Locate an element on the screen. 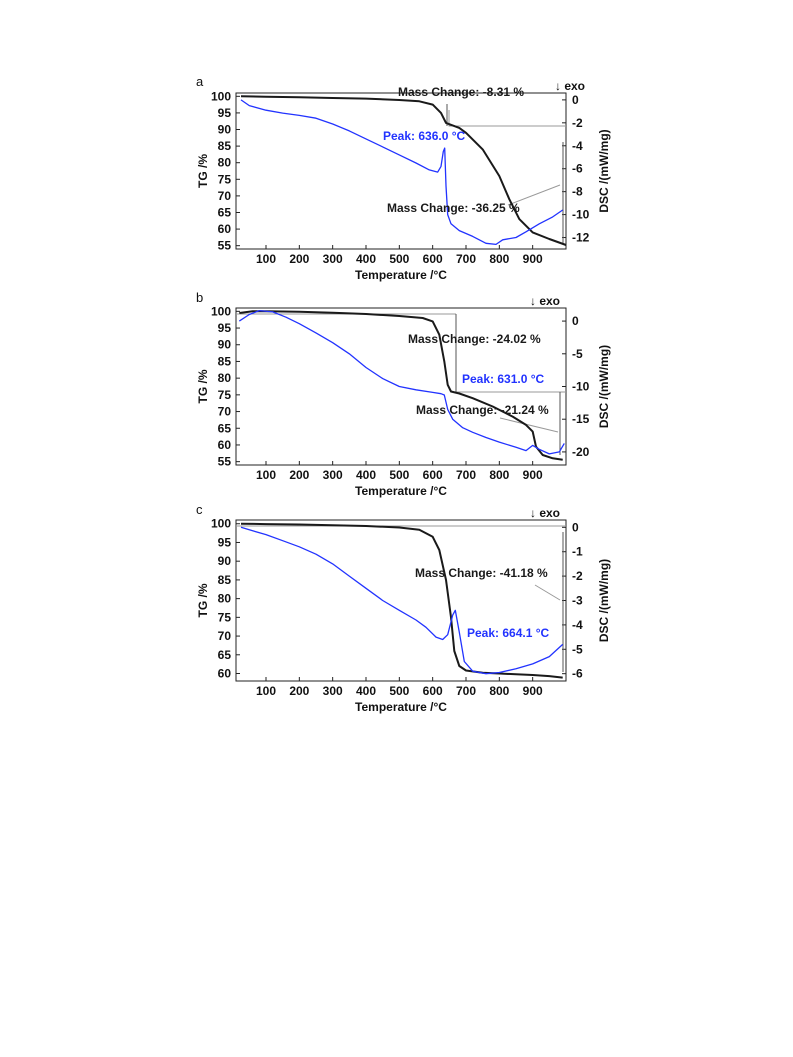 The height and width of the screenshot is (1057, 793). annotation-label: Peak: 664.1 °C is located at coordinates (508, 633).